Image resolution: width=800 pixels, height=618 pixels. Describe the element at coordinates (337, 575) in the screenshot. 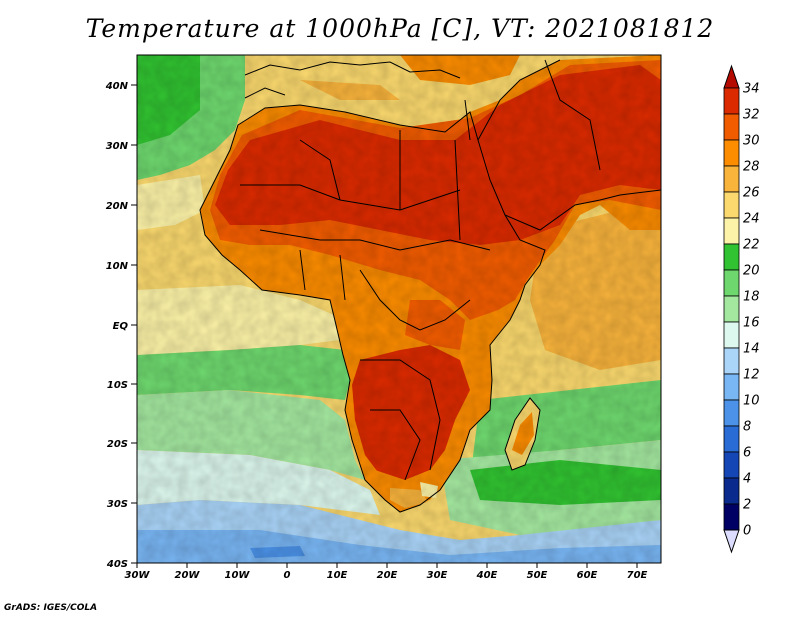

I see `lon-label: 10E` at that location.